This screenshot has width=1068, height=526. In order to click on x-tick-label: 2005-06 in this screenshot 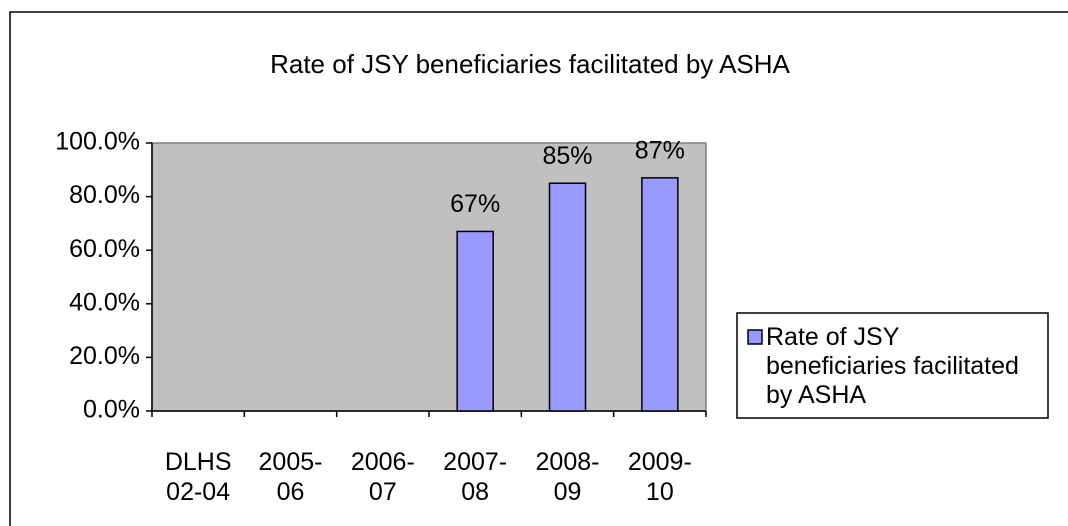, I will do `click(290, 477)`.